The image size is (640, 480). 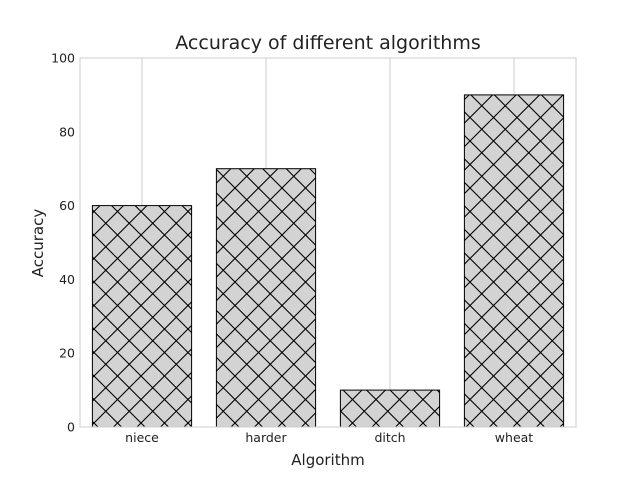 I want to click on x-tick-label: ditch, so click(x=389, y=437).